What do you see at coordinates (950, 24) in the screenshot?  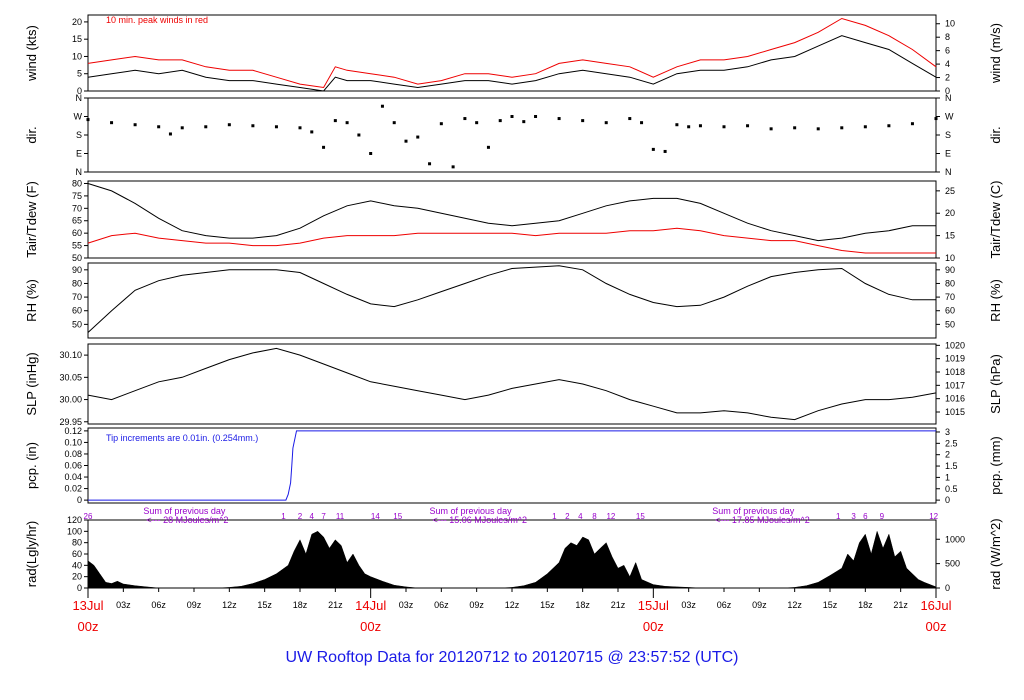 I see `y-tick-label-right: 10` at bounding box center [950, 24].